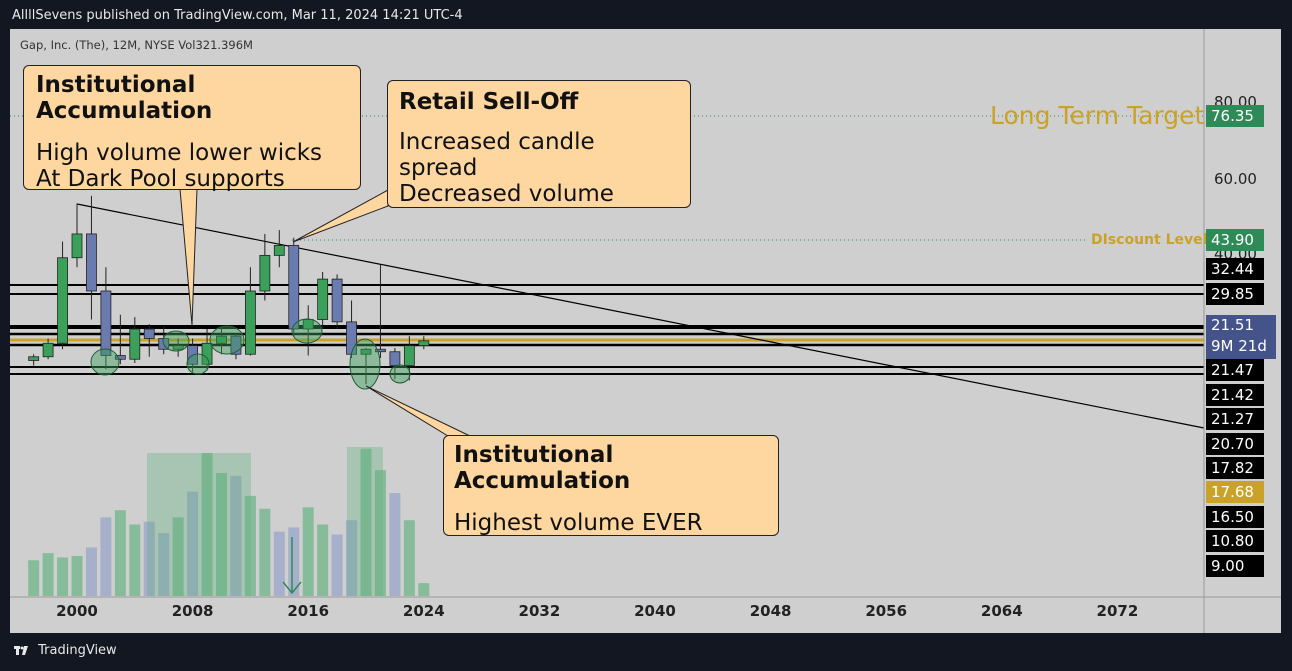 The width and height of the screenshot is (1292, 671). I want to click on price-label: 21.27, so click(1235, 419).